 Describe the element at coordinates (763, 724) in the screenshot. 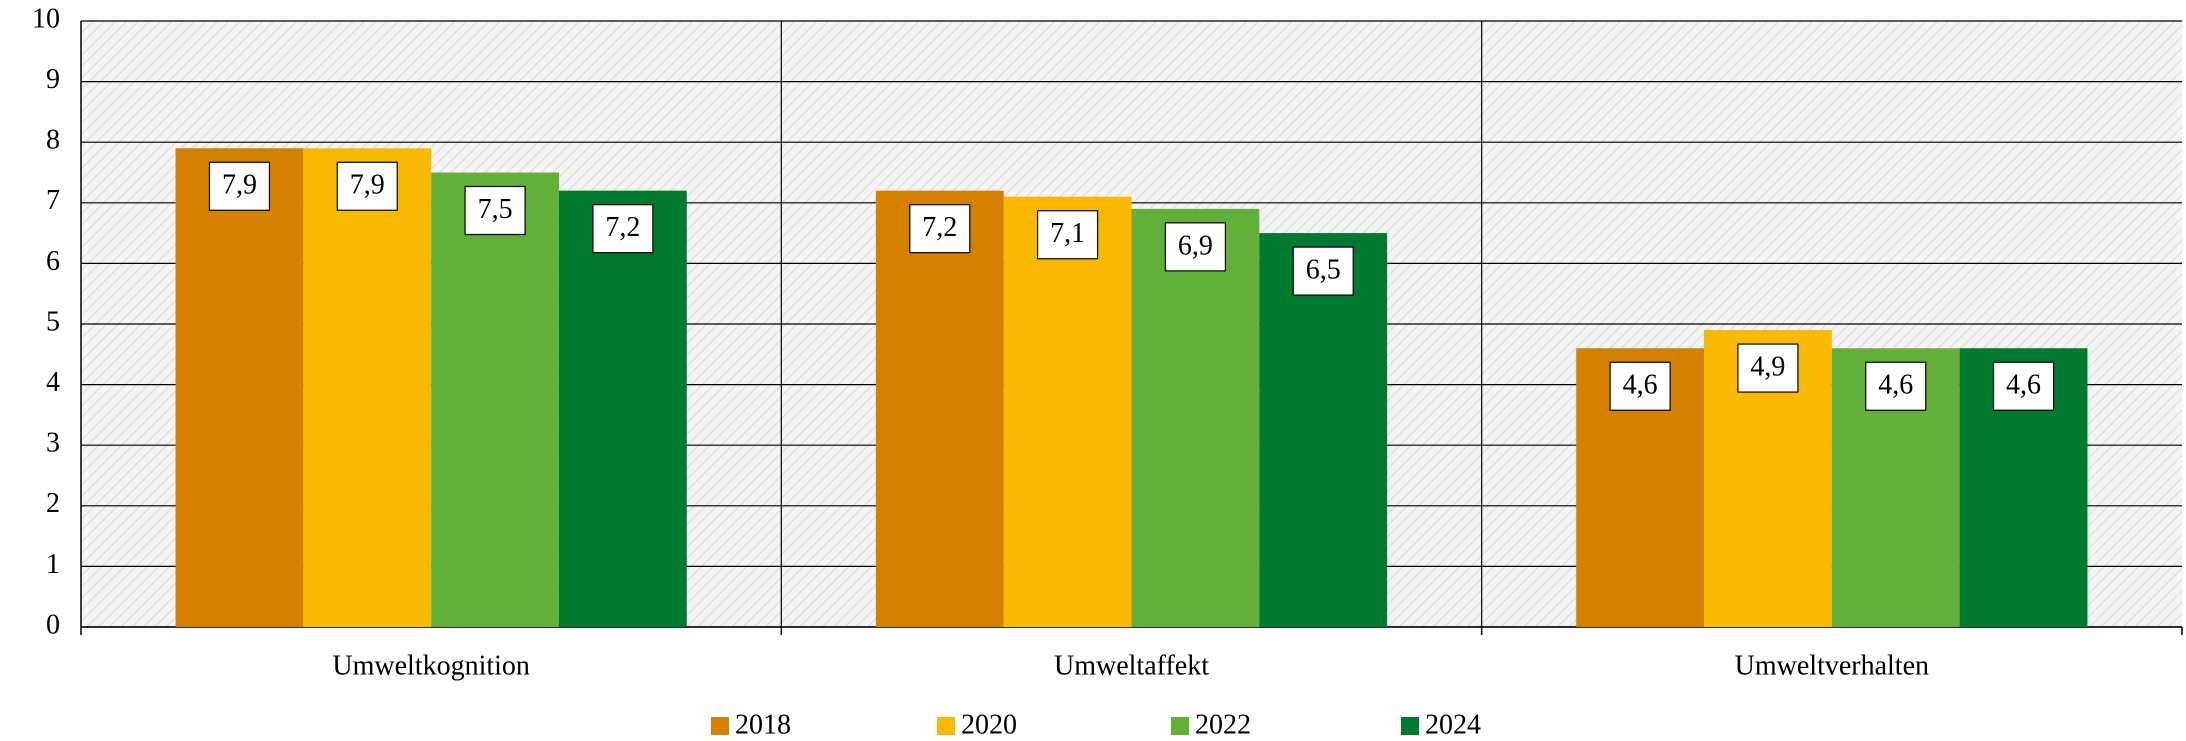

I see `legend-label: 2018` at that location.